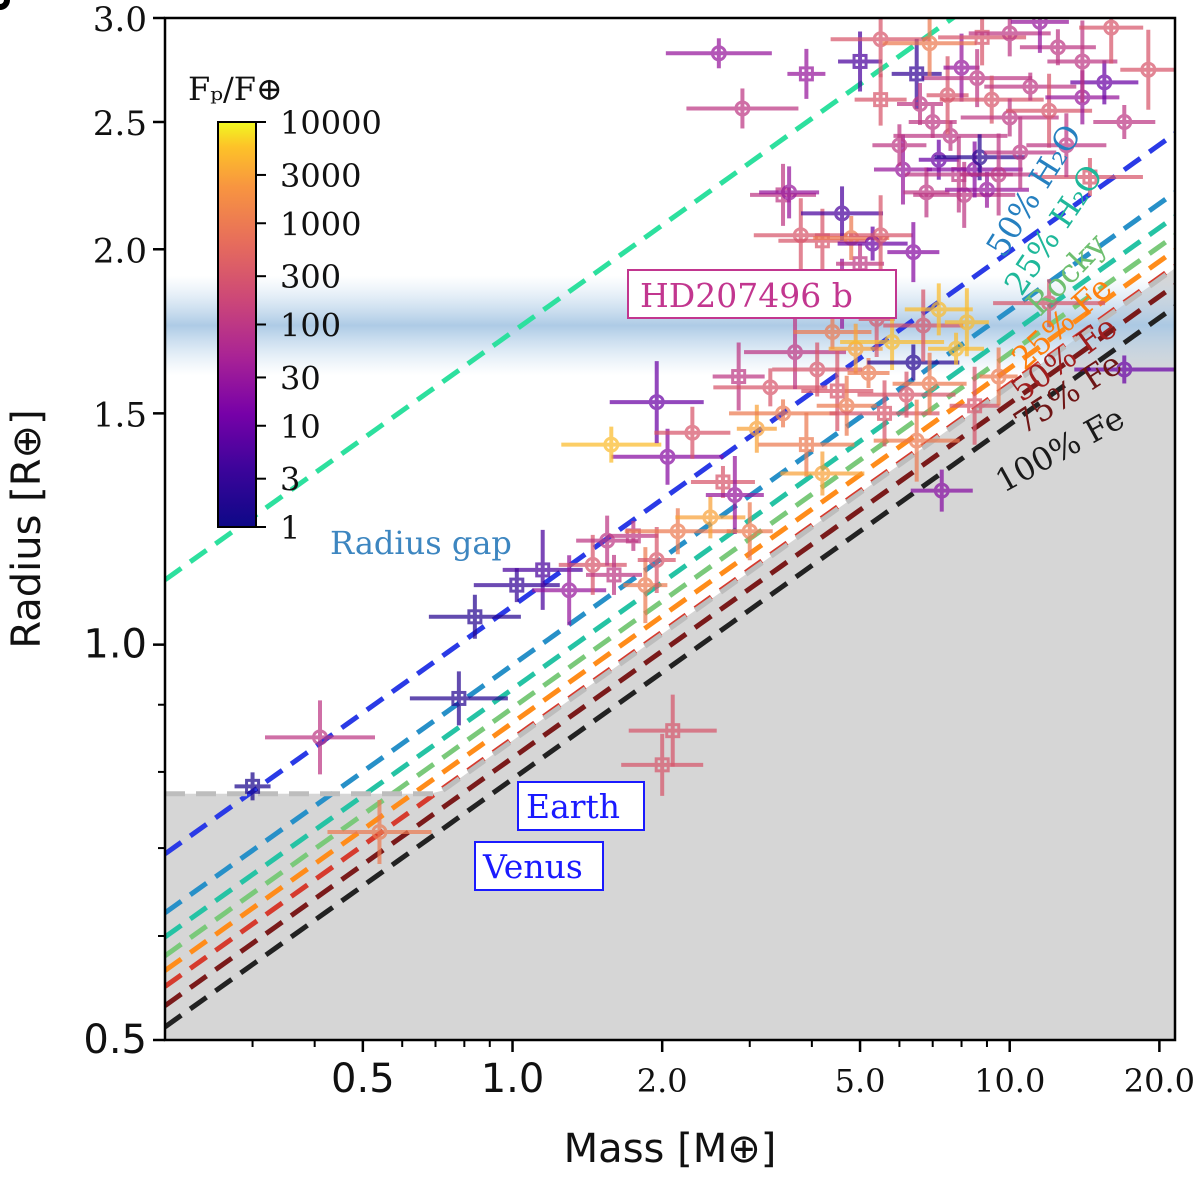 Image resolution: width=1200 pixels, height=1181 pixels. What do you see at coordinates (723, 1071) in the screenshot?
I see `x-axis-ticks: 0.5 1.0 2.0 5.0 10.0 20.0` at bounding box center [723, 1071].